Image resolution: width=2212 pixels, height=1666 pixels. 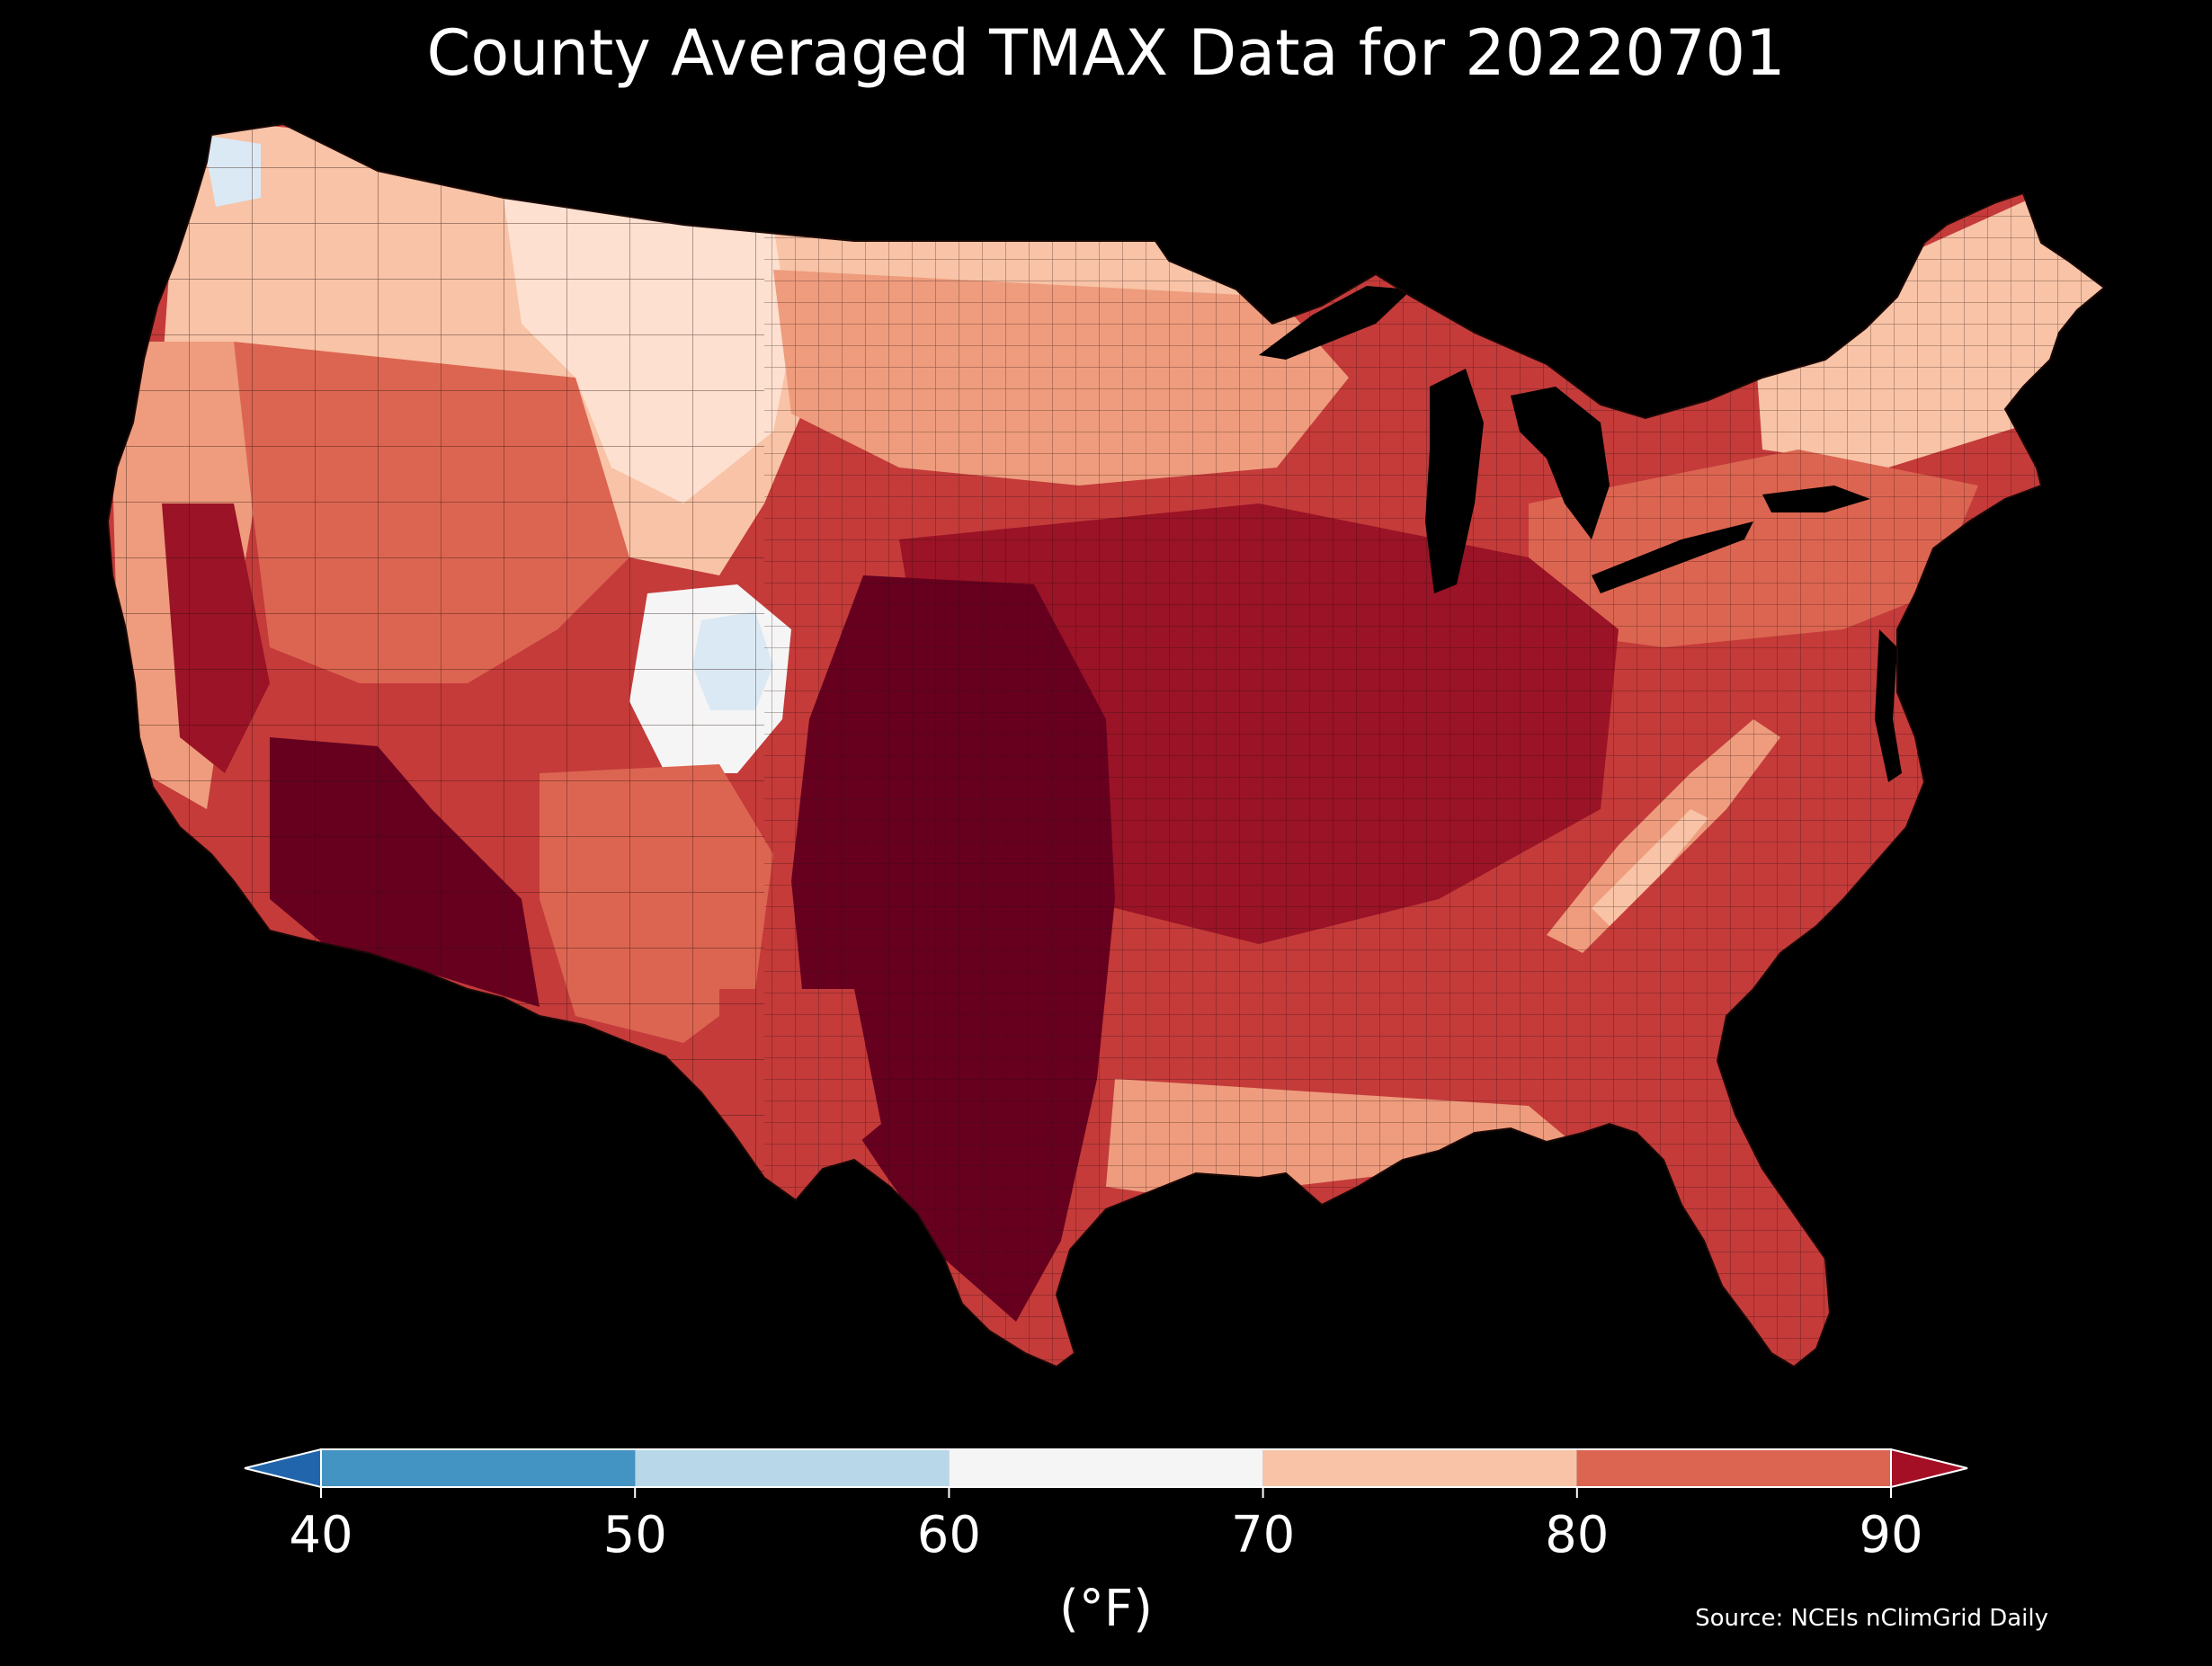 What do you see at coordinates (1106, 53) in the screenshot?
I see `page-title: County Averaged TMAX Data for 20220701` at bounding box center [1106, 53].